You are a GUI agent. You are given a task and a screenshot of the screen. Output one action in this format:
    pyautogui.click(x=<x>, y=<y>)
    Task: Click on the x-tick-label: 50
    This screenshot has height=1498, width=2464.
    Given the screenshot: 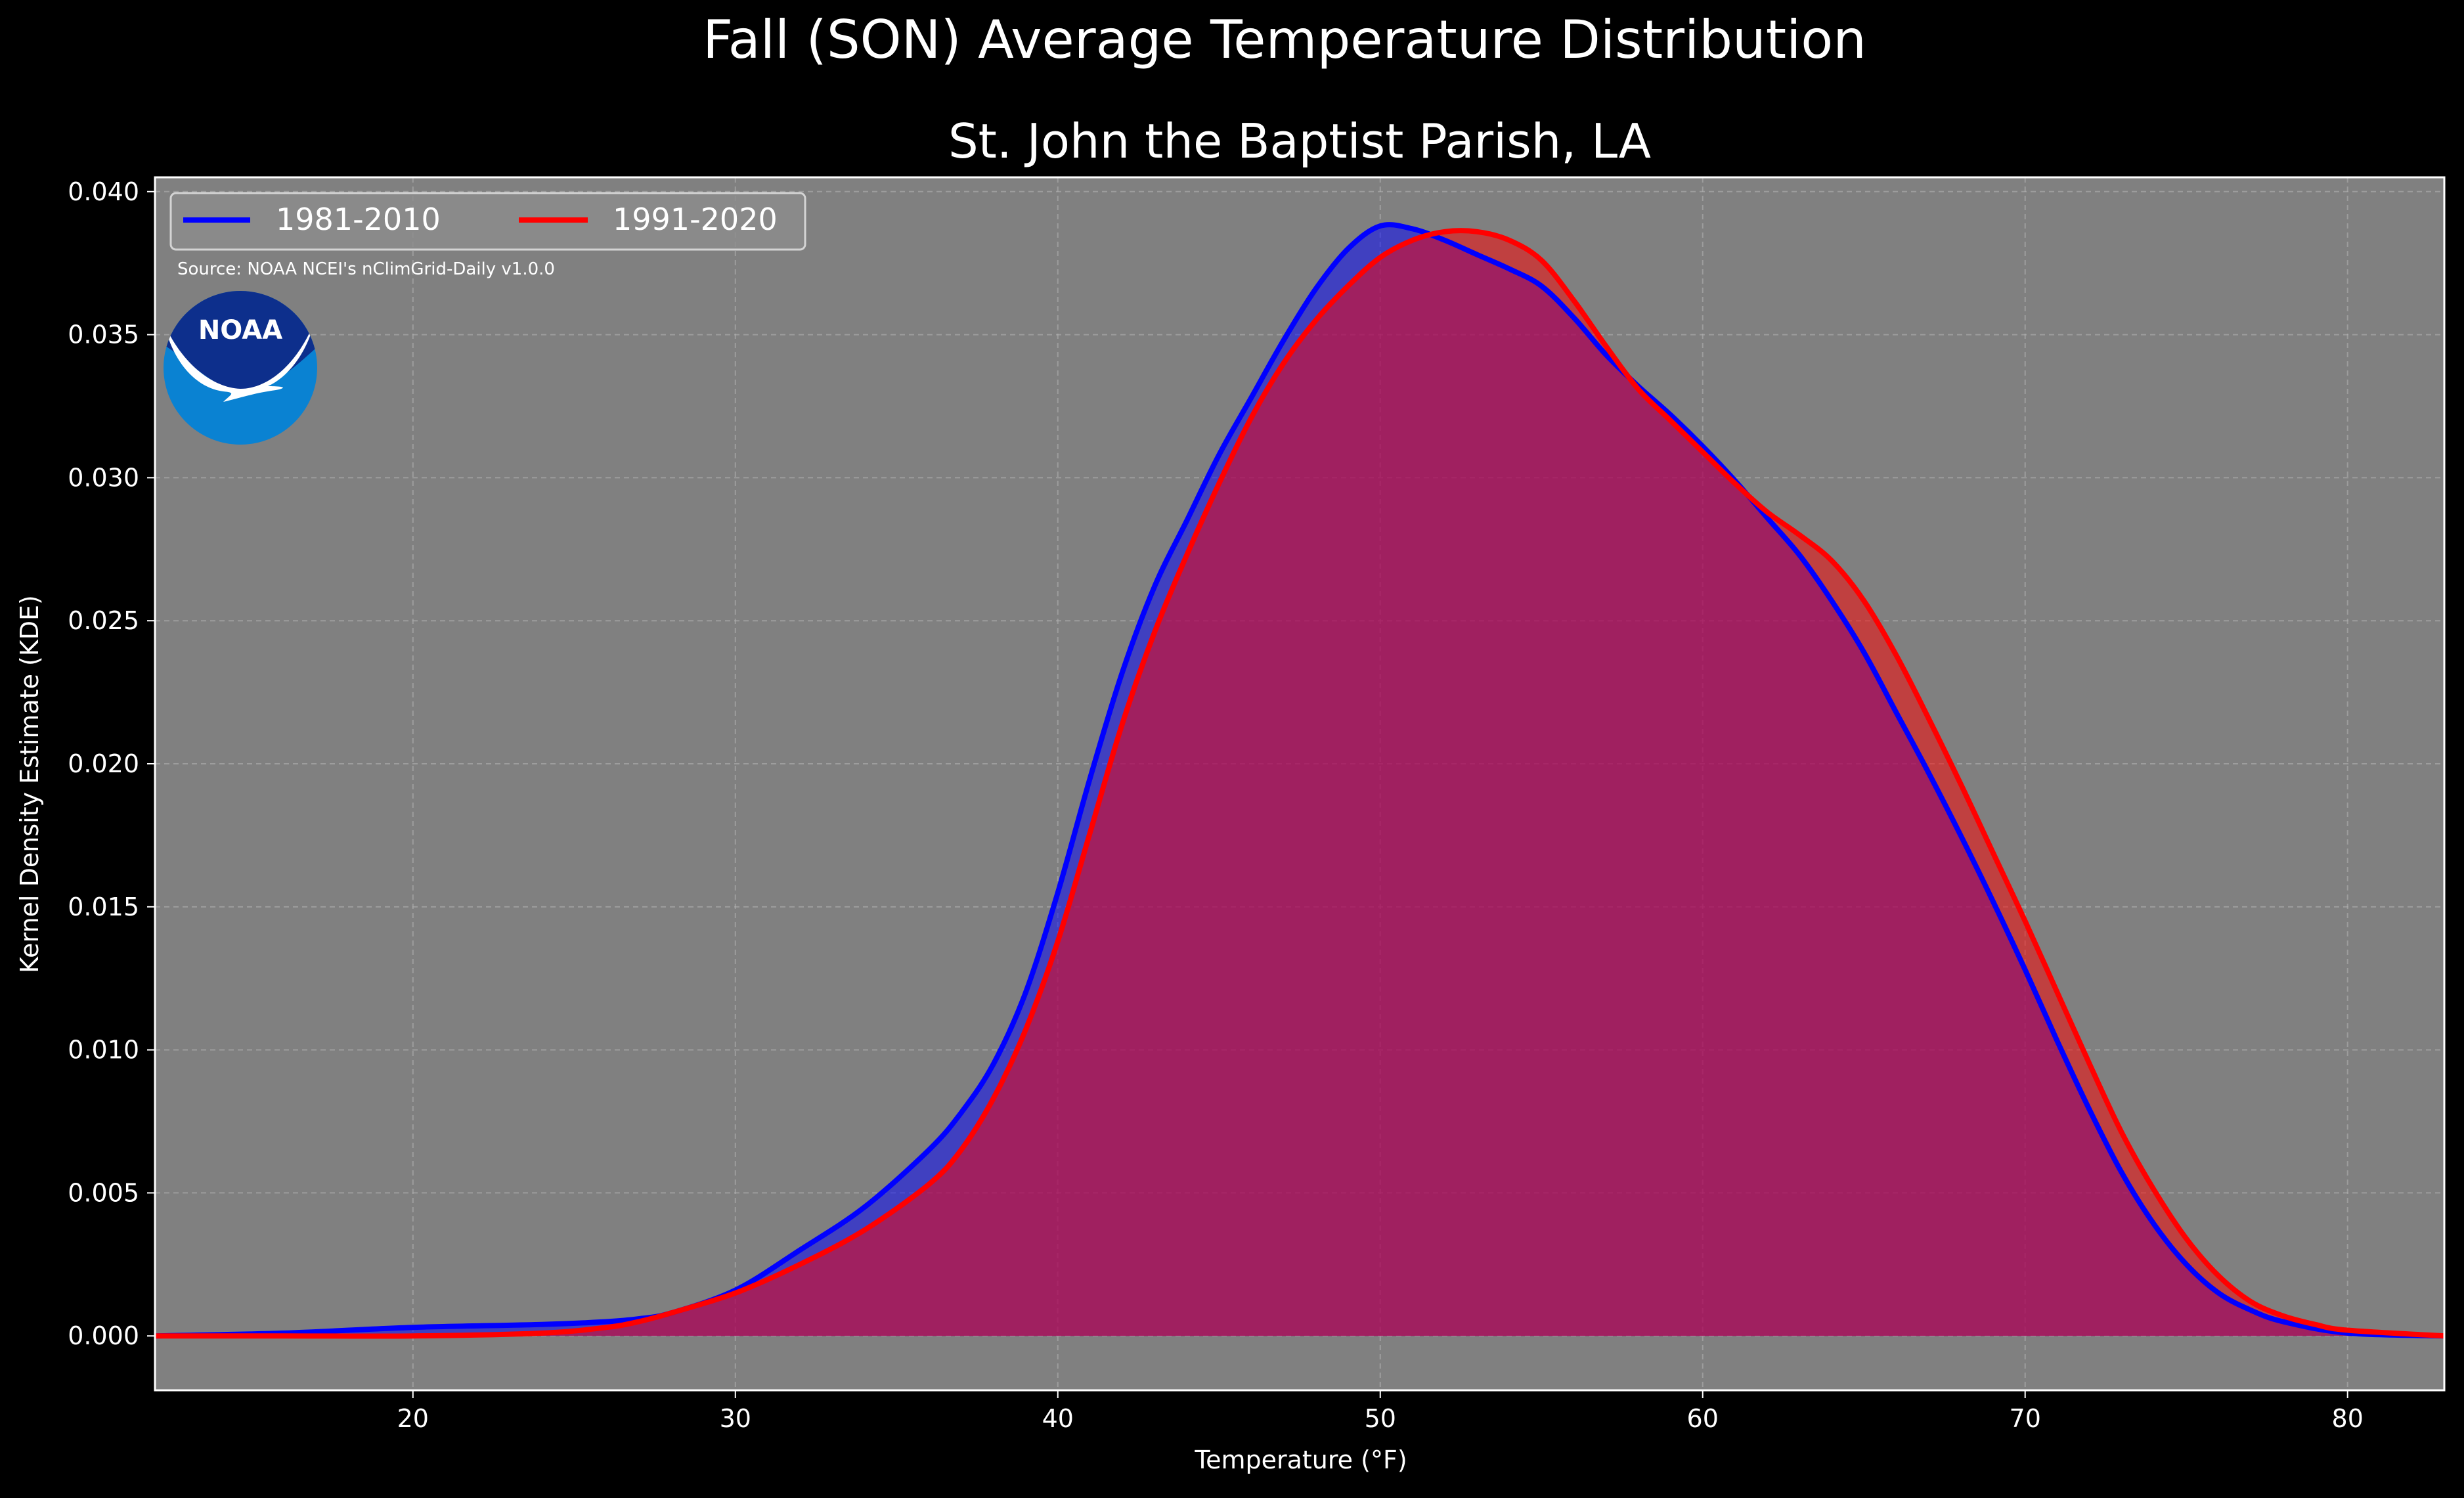 What is the action you would take?
    pyautogui.click(x=1380, y=1418)
    